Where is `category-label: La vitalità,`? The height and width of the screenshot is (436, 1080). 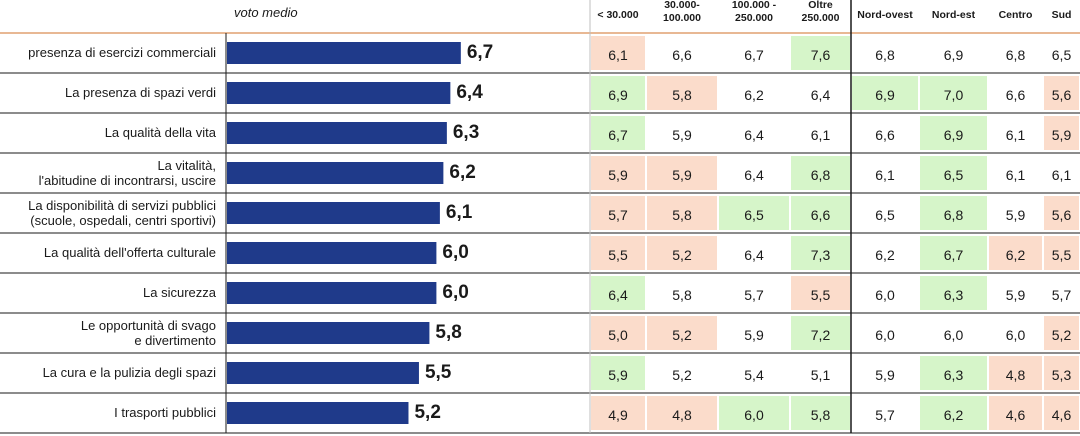
category-label: La vitalità, is located at coordinates (186, 165).